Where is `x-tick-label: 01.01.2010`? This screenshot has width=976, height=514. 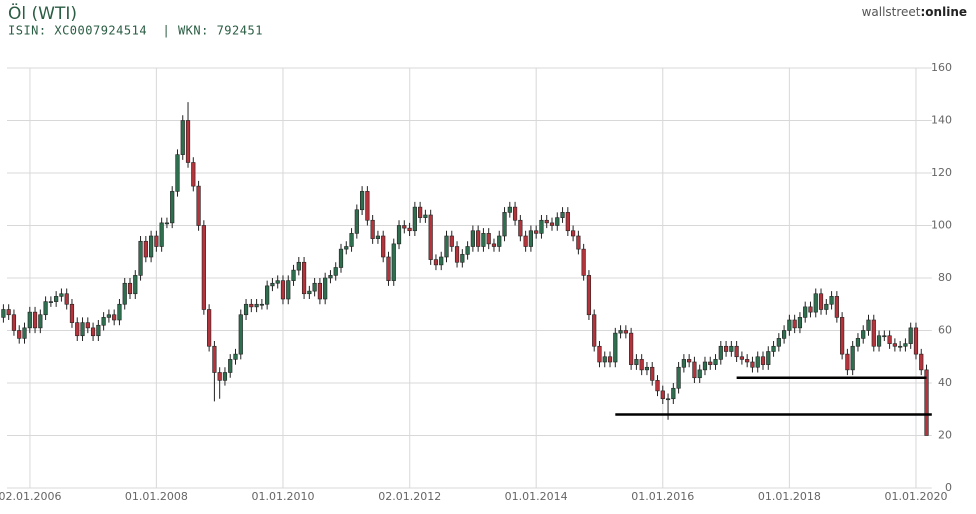 x-tick-label: 01.01.2010 is located at coordinates (282, 496).